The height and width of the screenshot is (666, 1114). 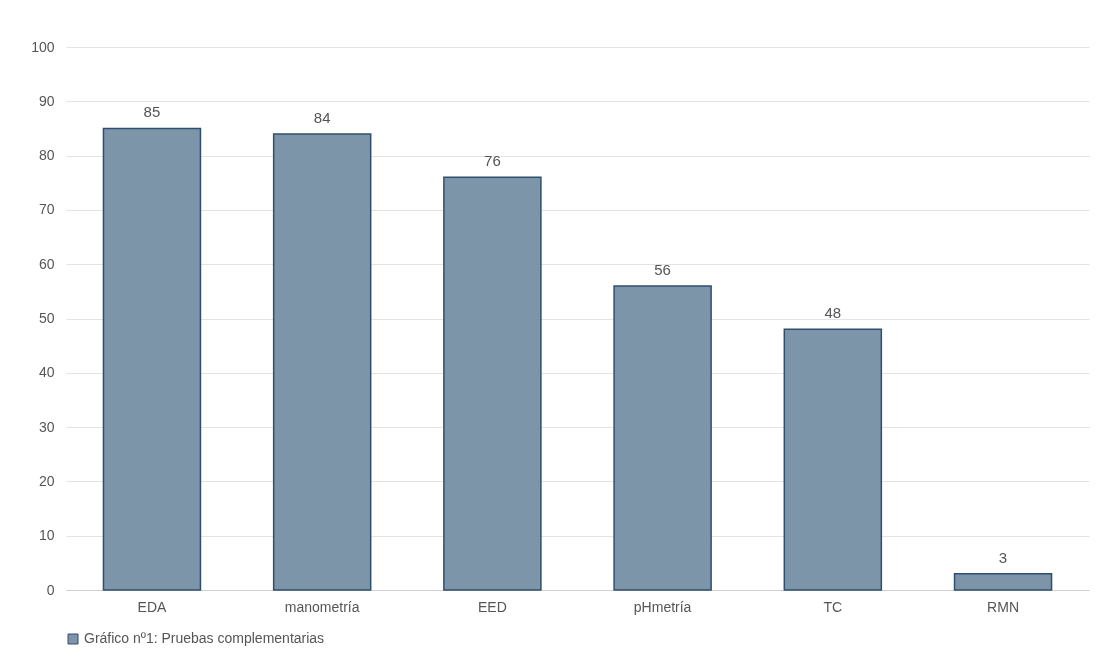 What do you see at coordinates (152, 606) in the screenshot?
I see `x-tick-label: EDA` at bounding box center [152, 606].